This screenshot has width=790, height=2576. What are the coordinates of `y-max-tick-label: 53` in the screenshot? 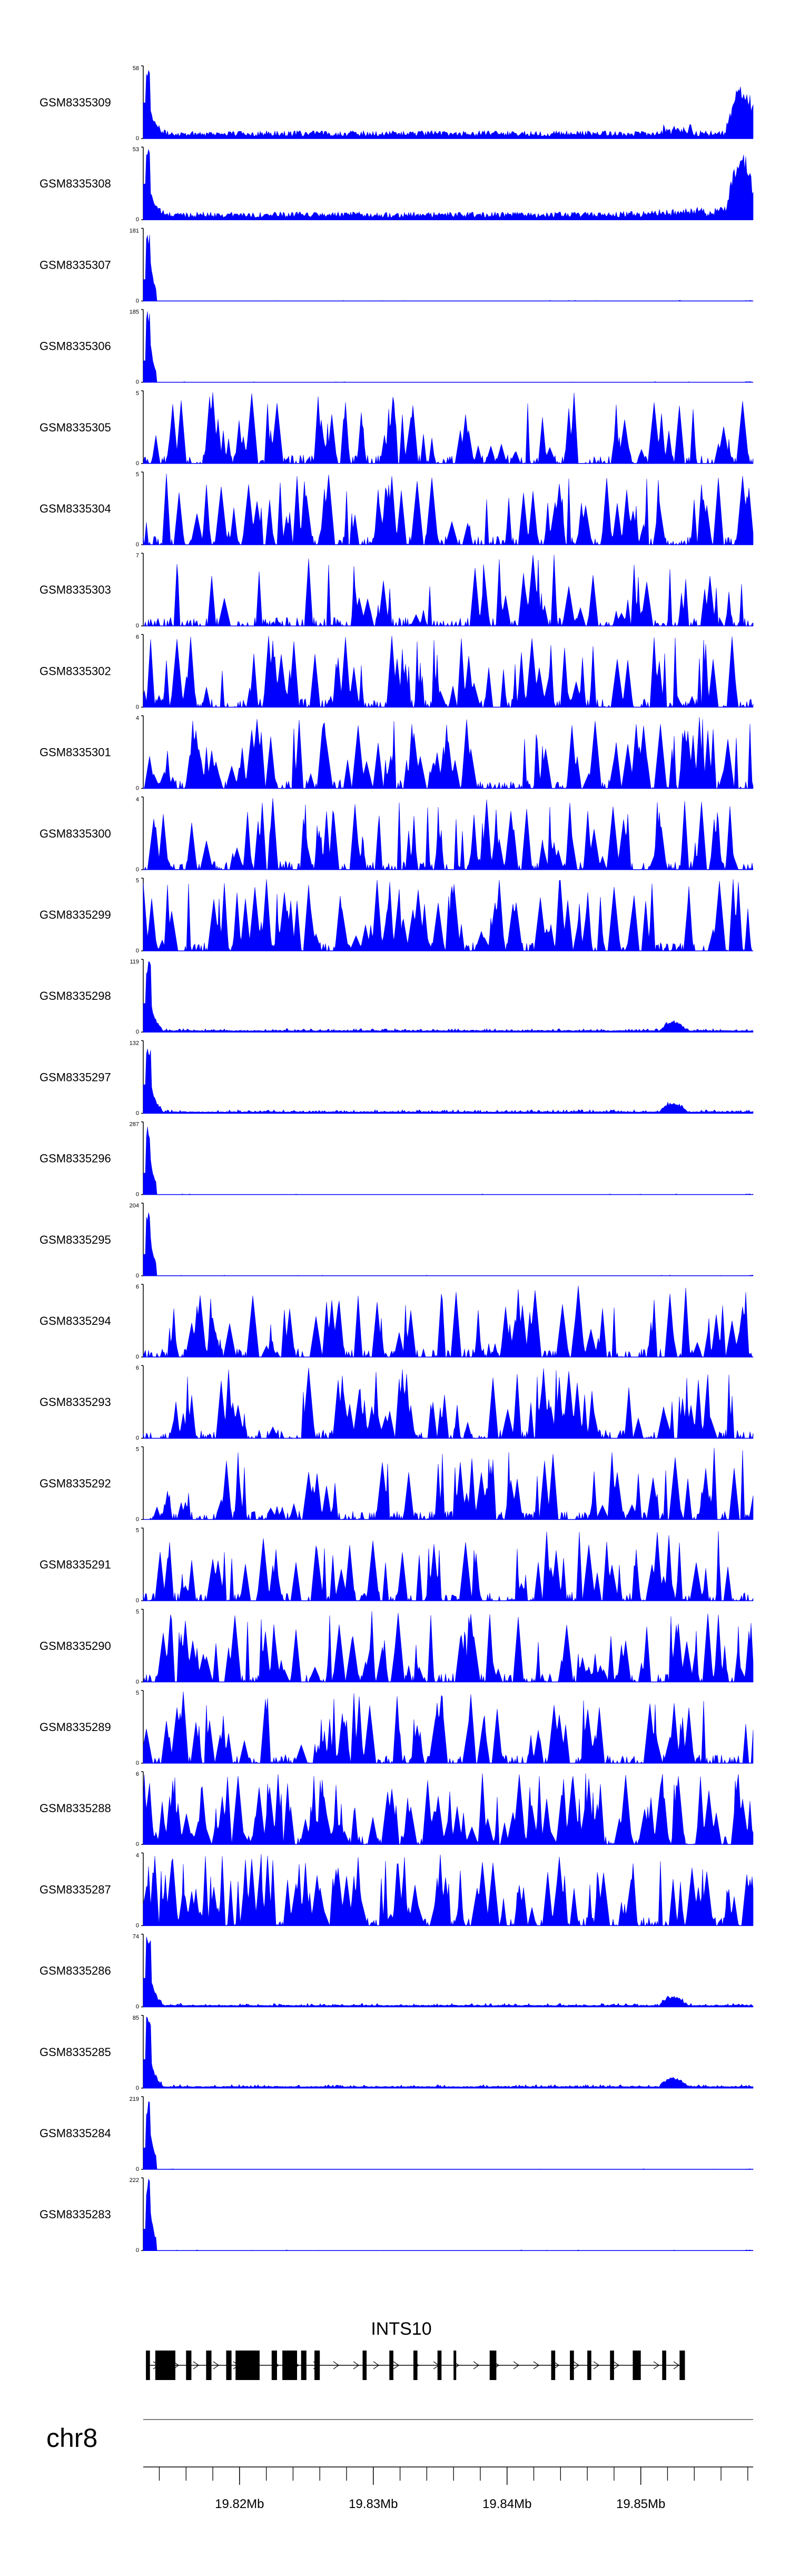 It's located at (136, 150).